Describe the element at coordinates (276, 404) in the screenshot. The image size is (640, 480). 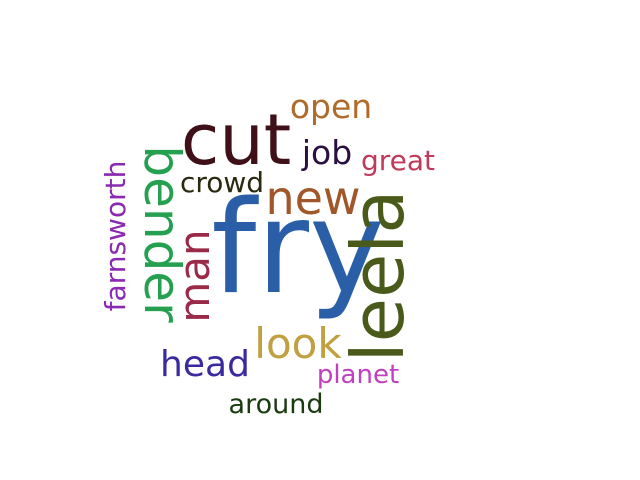
I see `word-around: around` at that location.